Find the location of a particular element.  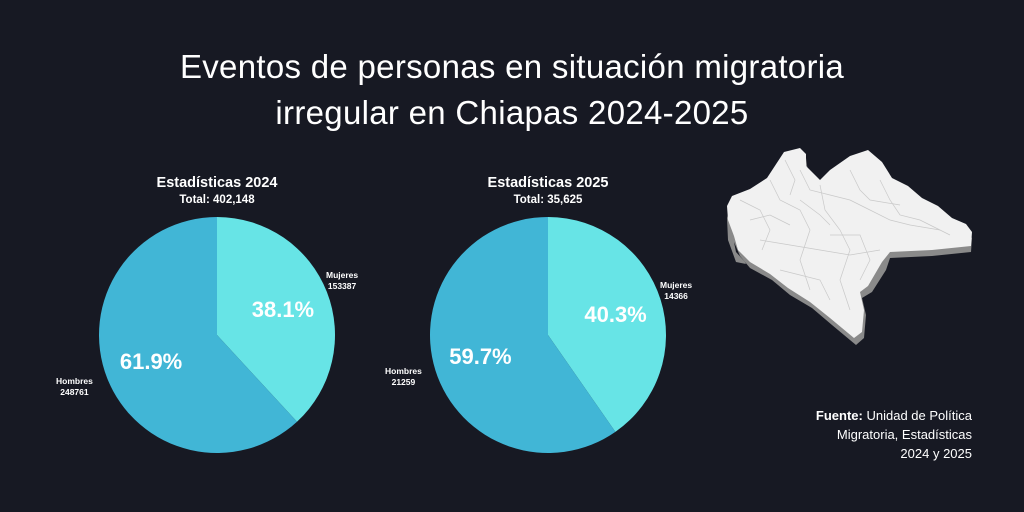

pie-chart-2024: 38.1% 61.9% is located at coordinates (216, 335).